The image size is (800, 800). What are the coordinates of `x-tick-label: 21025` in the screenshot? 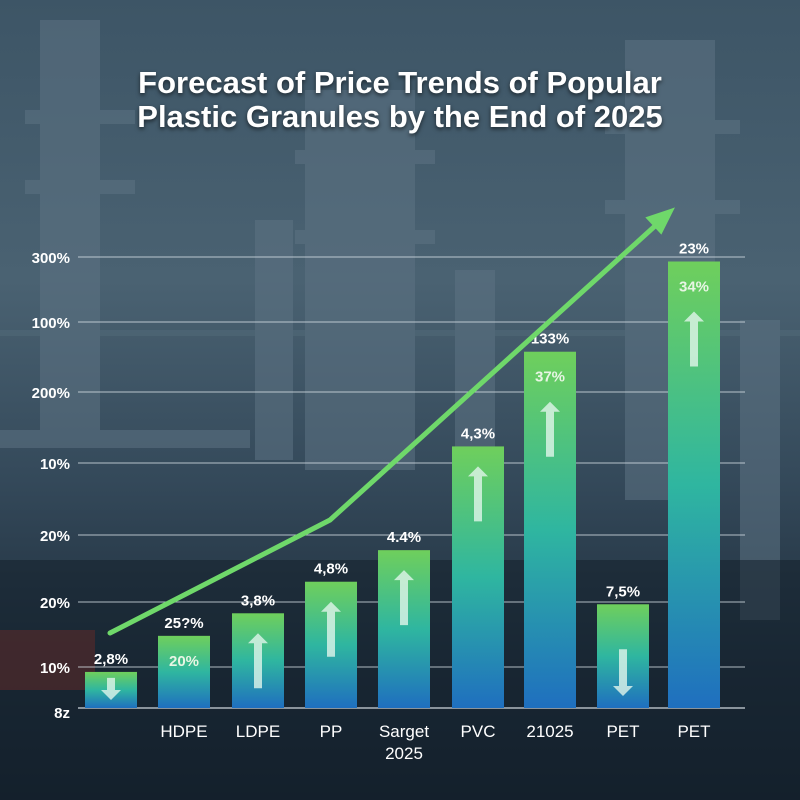 It's located at (549, 731).